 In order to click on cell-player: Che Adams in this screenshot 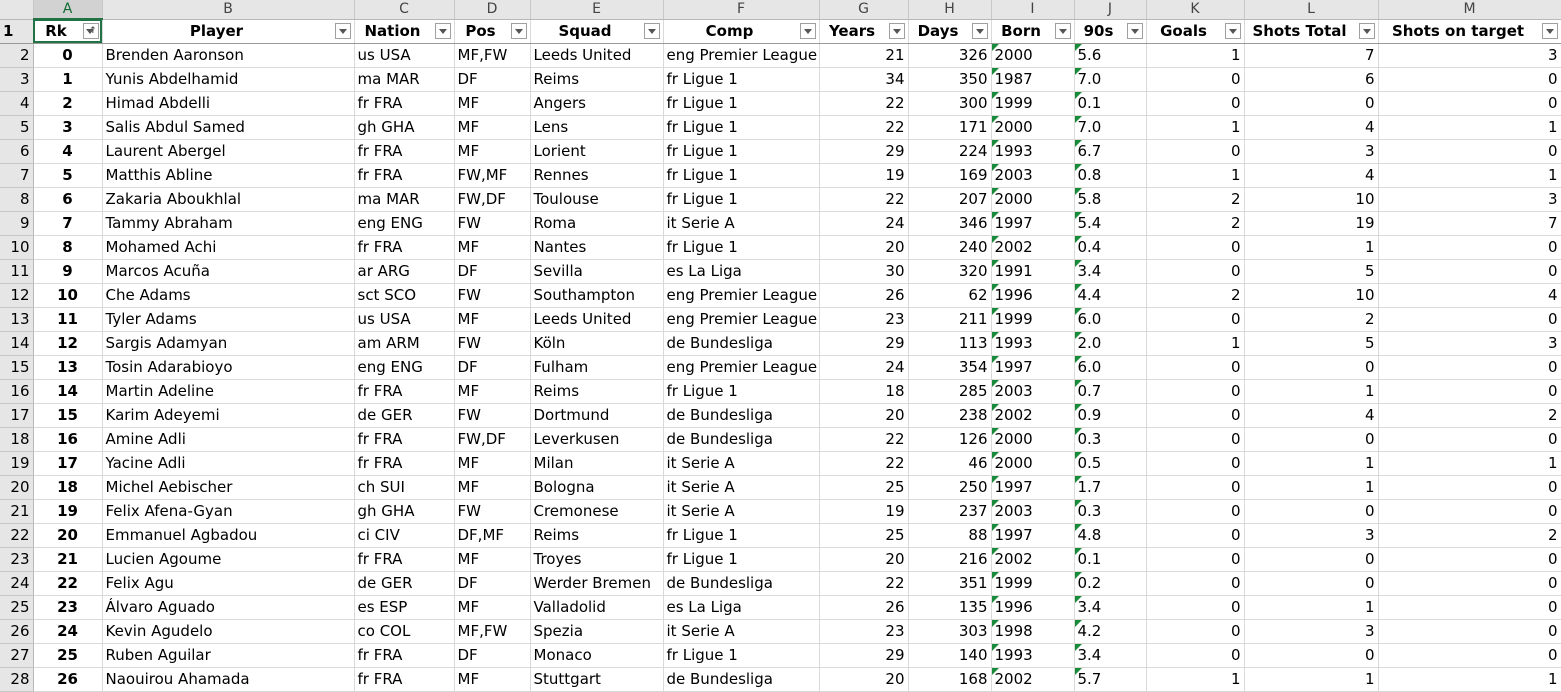, I will do `click(228, 295)`.